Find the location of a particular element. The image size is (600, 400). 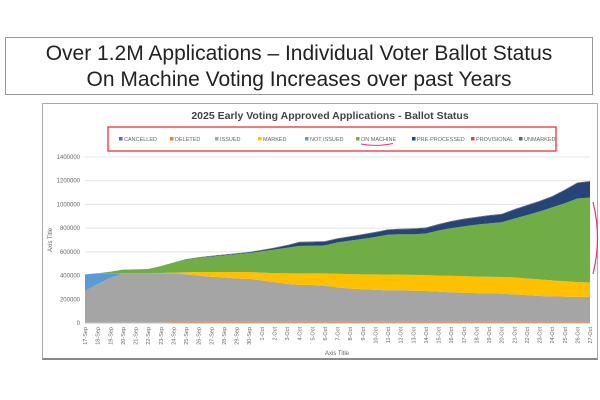

x-tick-label: 3-Oct is located at coordinates (288, 334).